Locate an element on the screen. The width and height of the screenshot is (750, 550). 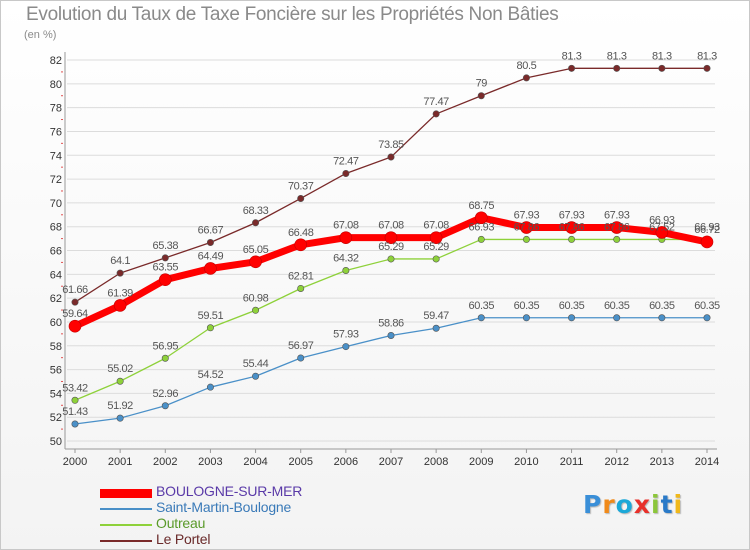
x-tick-label: 2006 is located at coordinates (346, 462).